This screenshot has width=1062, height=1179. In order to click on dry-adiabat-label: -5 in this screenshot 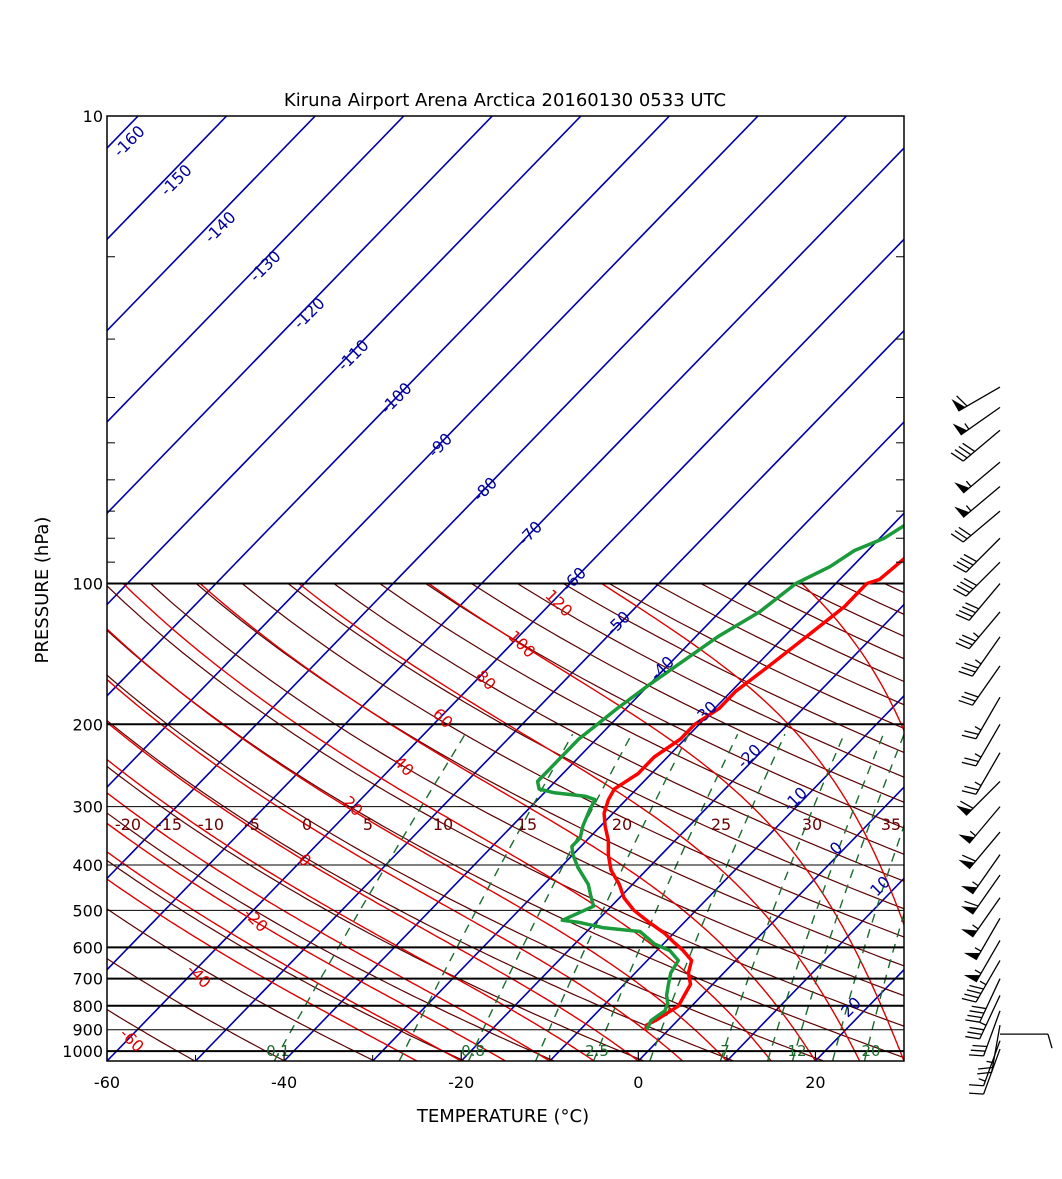, I will do `click(252, 824)`.